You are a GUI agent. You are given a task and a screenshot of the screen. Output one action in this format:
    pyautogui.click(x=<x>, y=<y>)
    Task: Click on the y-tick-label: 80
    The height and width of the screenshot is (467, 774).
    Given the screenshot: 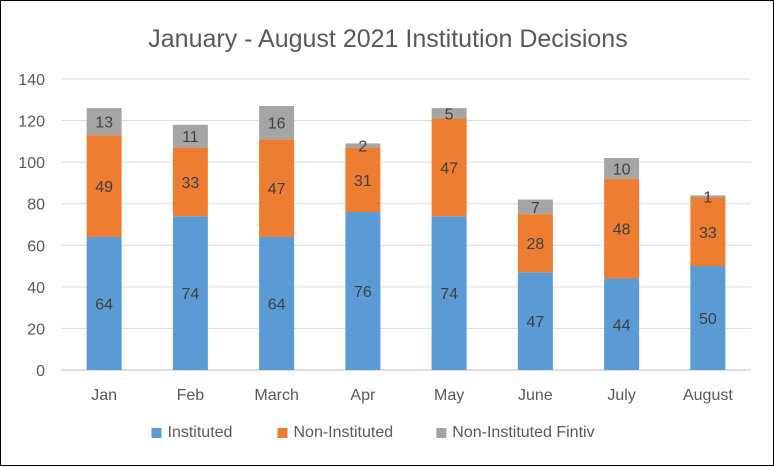 What is the action you would take?
    pyautogui.click(x=36, y=205)
    